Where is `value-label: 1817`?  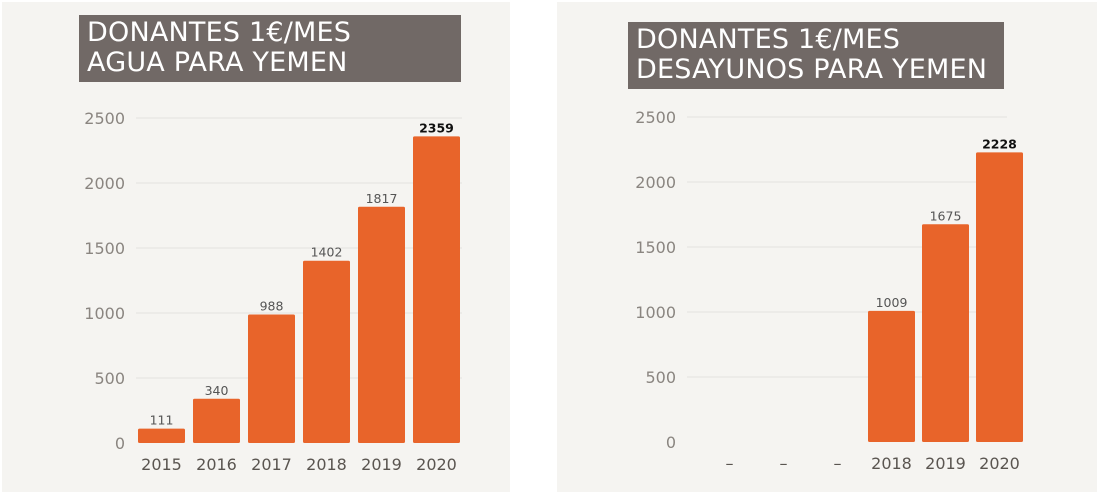
value-label: 1817 is located at coordinates (382, 198).